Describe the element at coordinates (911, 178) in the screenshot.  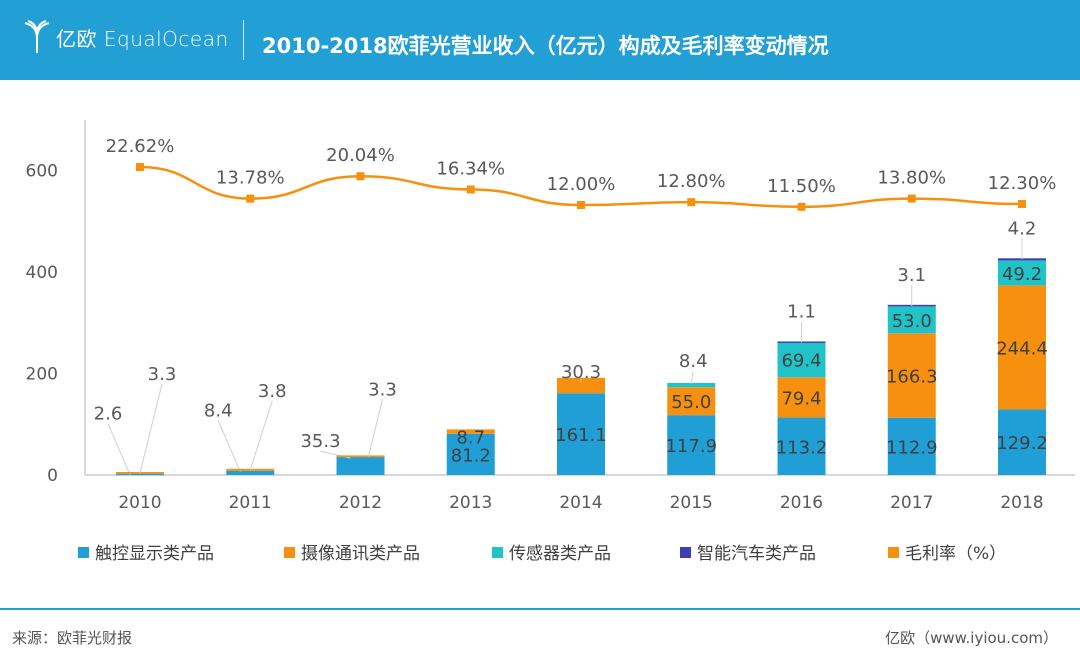
I see `margin-label: 13.80%` at that location.